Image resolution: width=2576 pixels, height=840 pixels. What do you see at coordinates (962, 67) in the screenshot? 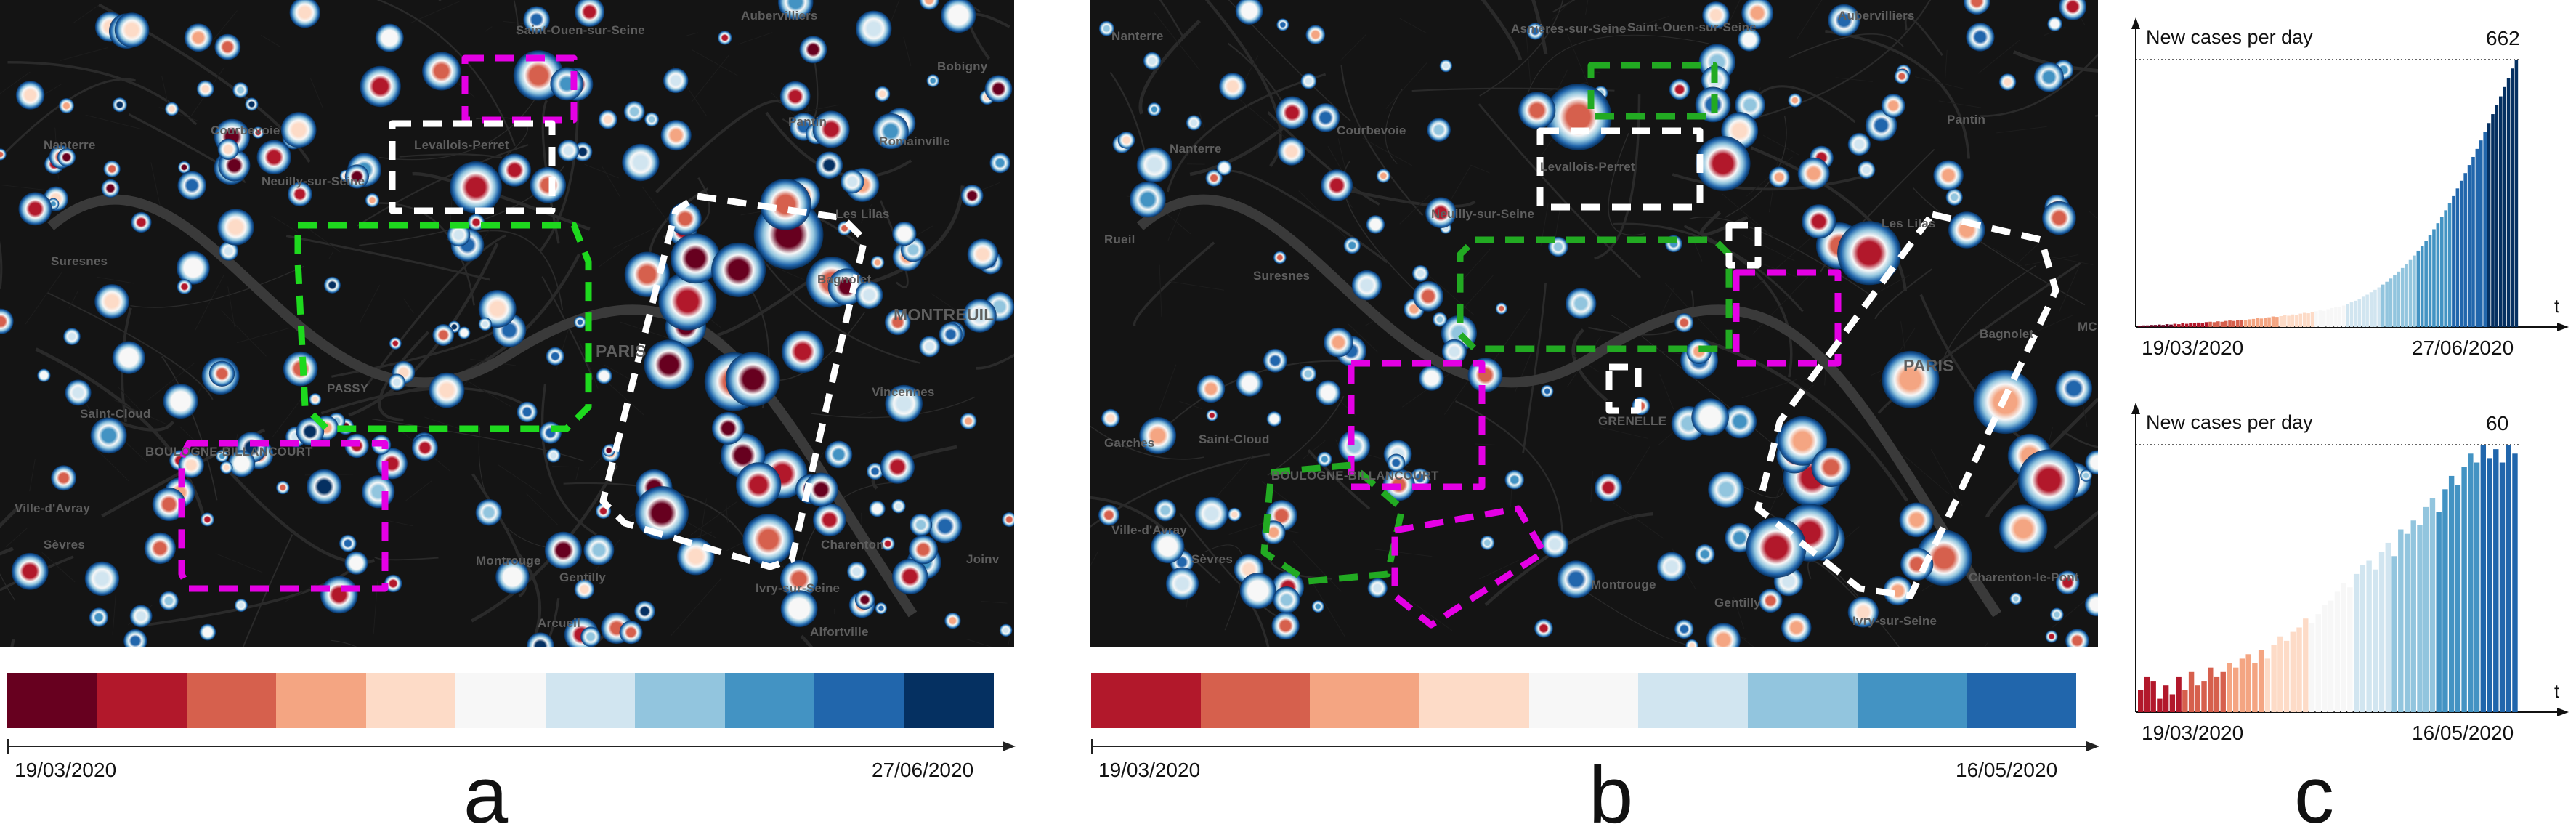
I see `place-label: Bobigny` at bounding box center [962, 67].